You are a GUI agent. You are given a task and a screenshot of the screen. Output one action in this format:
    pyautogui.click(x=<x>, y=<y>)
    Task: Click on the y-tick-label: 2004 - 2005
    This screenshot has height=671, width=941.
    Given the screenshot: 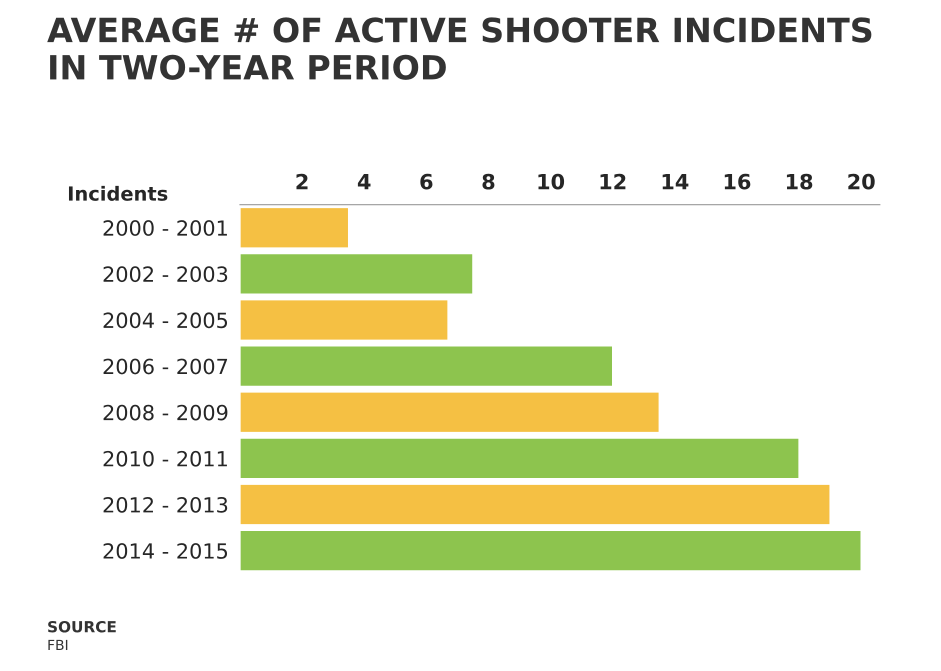 What is the action you would take?
    pyautogui.click(x=166, y=320)
    